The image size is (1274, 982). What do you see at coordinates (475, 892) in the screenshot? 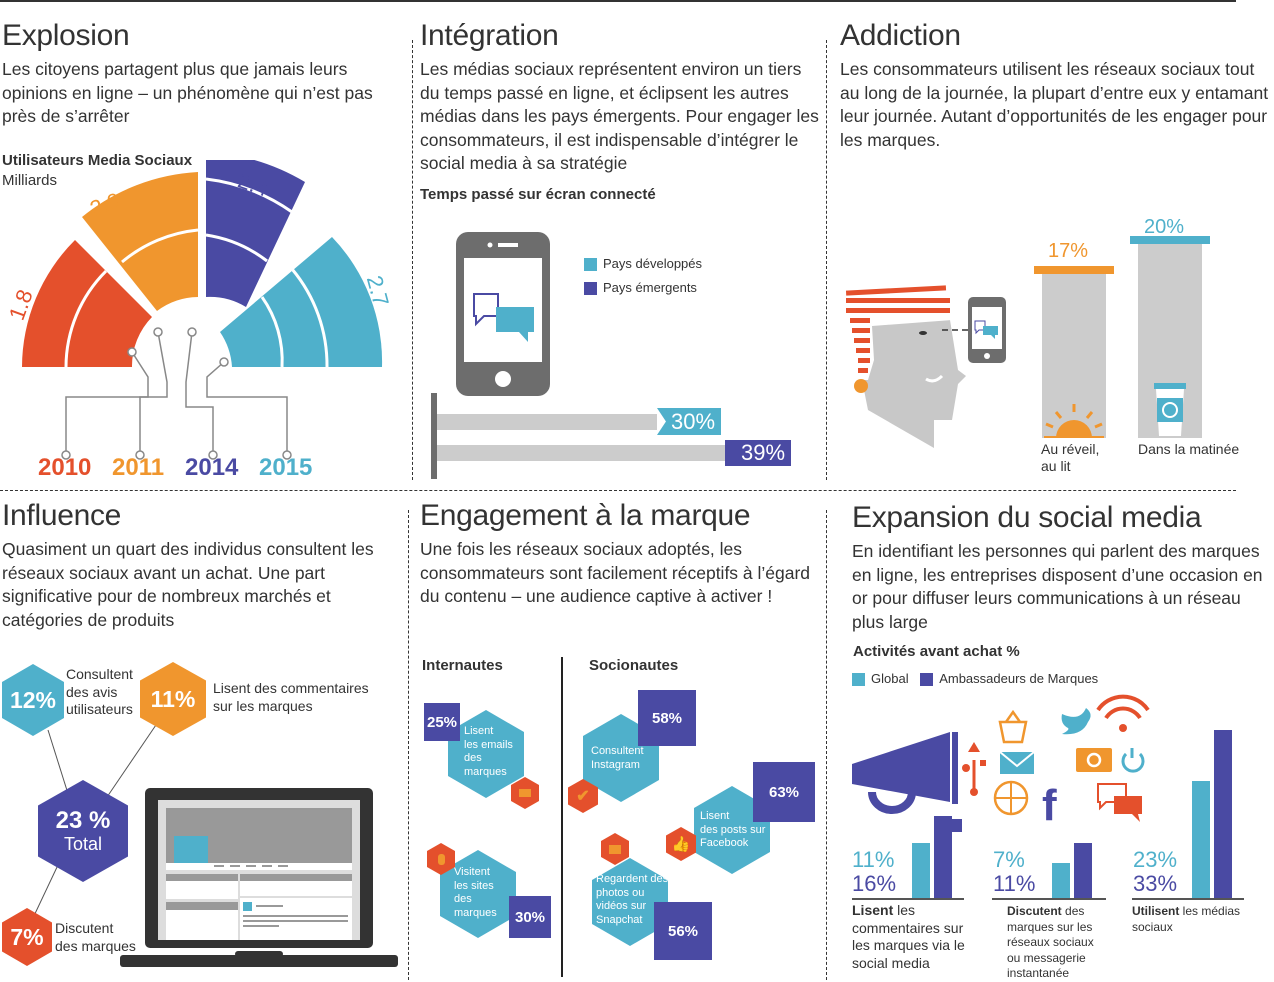
I see `label-websites: Visitent les sites des marques` at bounding box center [475, 892].